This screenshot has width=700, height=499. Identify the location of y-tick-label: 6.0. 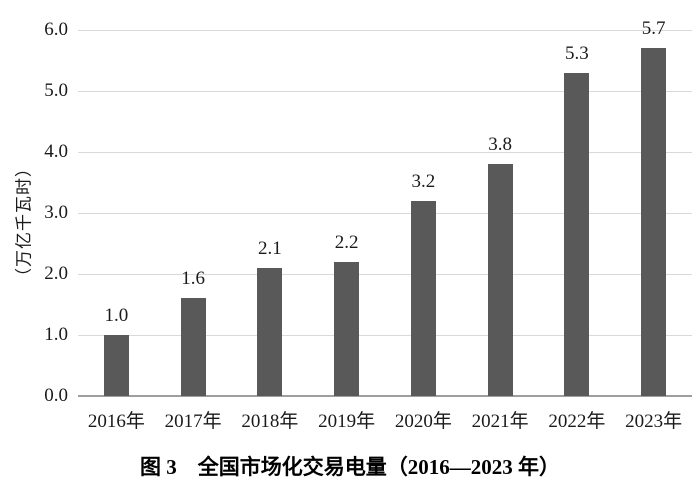
(56, 29).